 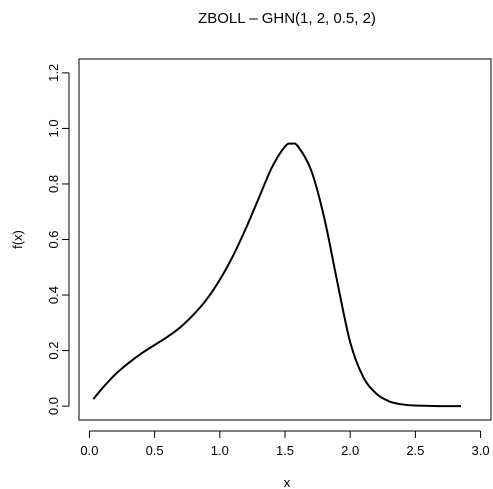 What do you see at coordinates (220, 450) in the screenshot?
I see `x-tick-label: 1.0` at bounding box center [220, 450].